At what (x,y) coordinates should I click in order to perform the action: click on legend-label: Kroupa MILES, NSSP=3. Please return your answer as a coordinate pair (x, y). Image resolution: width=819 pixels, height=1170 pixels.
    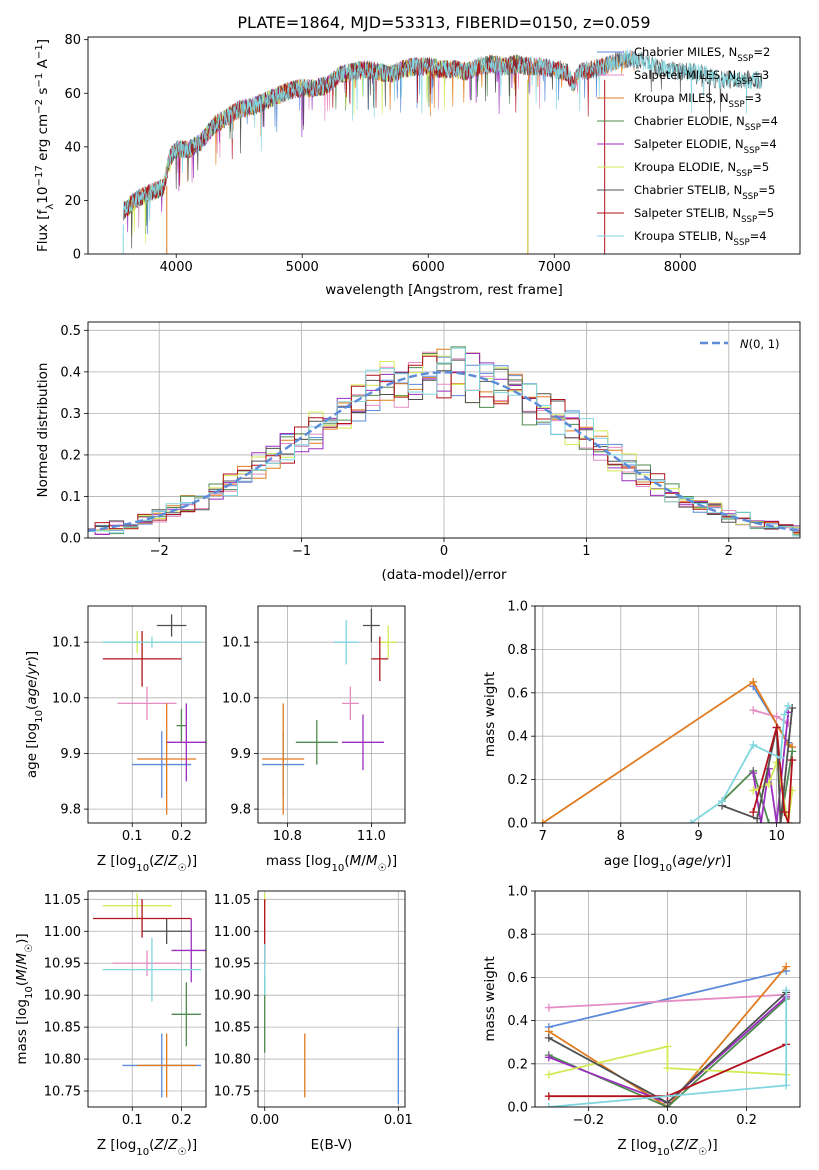
    Looking at the image, I should click on (698, 100).